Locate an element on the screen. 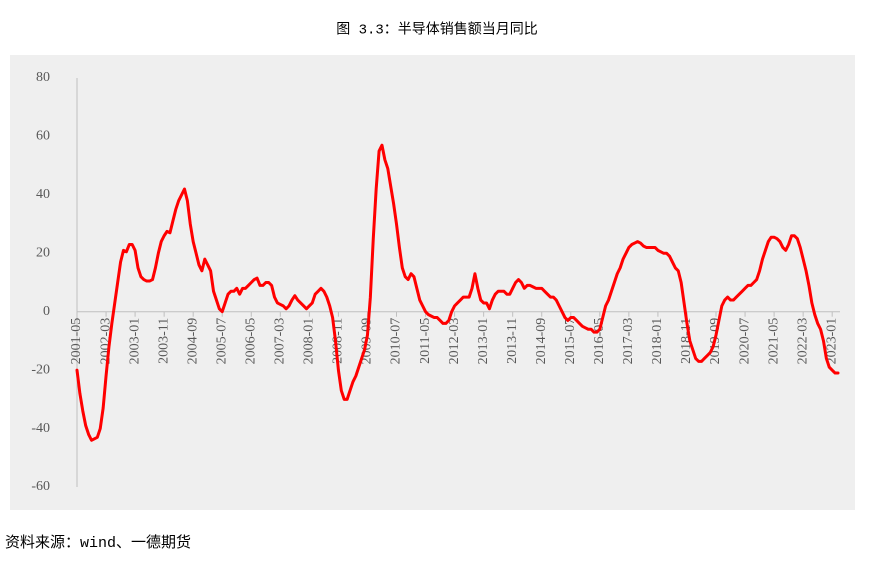 This screenshot has height=561, width=875. y-tick-label: 60 is located at coordinates (43, 136).